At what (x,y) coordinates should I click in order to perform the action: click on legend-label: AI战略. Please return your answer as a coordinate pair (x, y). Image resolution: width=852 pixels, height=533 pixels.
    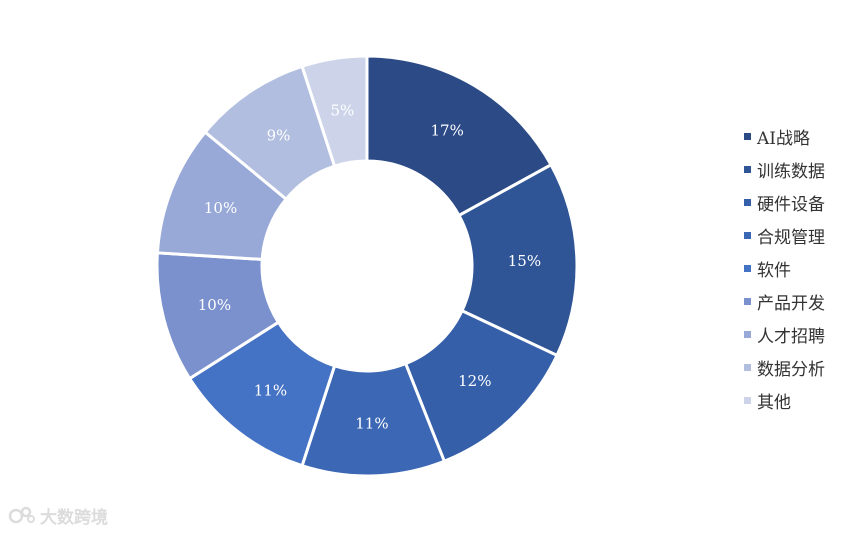
    Looking at the image, I should click on (783, 139).